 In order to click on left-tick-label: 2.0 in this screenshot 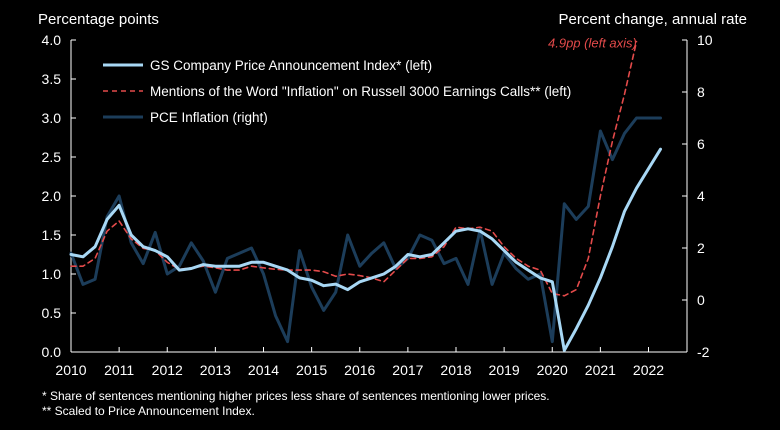, I will do `click(52, 196)`.